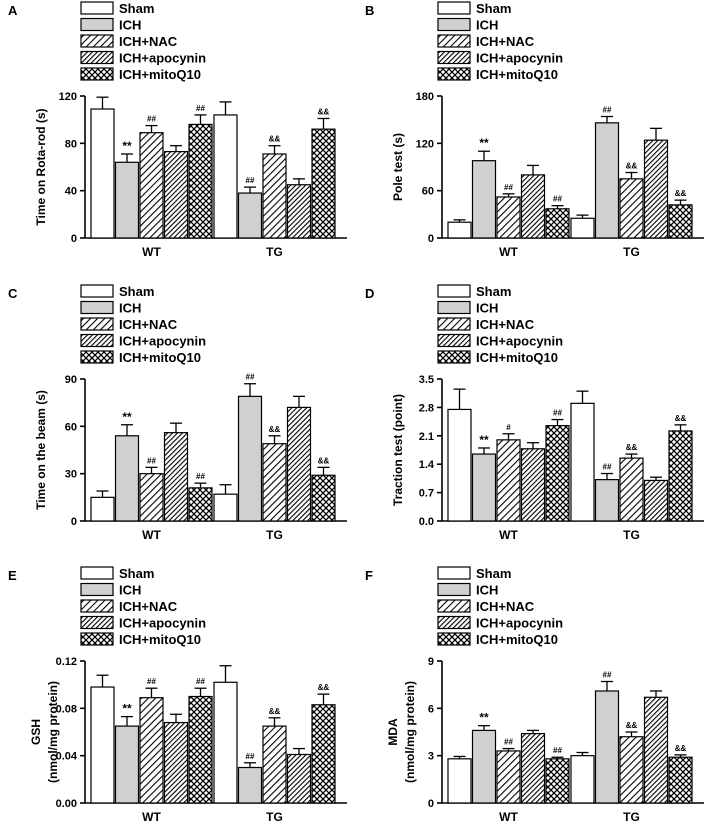 This screenshot has height=833, width=718. What do you see at coordinates (427, 465) in the screenshot?
I see `y-tick-label: 1.4` at bounding box center [427, 465].